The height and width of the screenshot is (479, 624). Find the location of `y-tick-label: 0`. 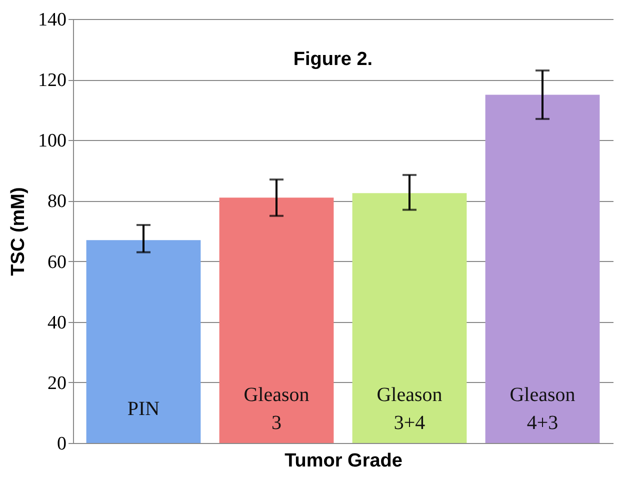

y-tick-label: 0 is located at coordinates (61, 444).